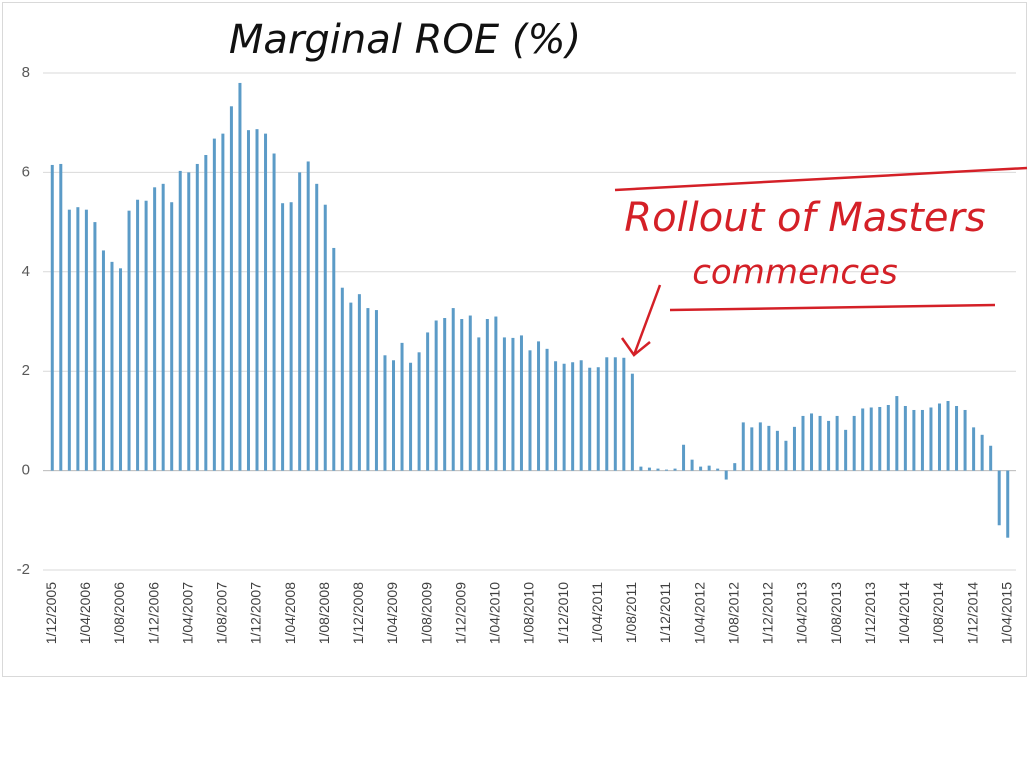 The width and height of the screenshot is (1034, 779). Describe the element at coordinates (392, 613) in the screenshot. I see `x-tick-label: 1/04/2009` at that location.